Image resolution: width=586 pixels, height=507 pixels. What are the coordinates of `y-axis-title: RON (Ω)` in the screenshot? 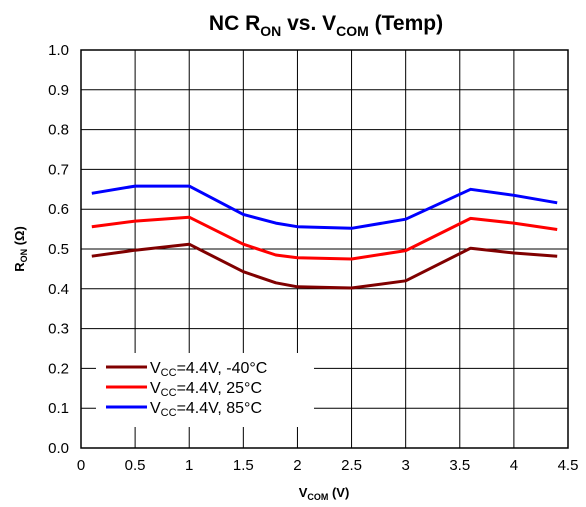 It's located at (20, 249).